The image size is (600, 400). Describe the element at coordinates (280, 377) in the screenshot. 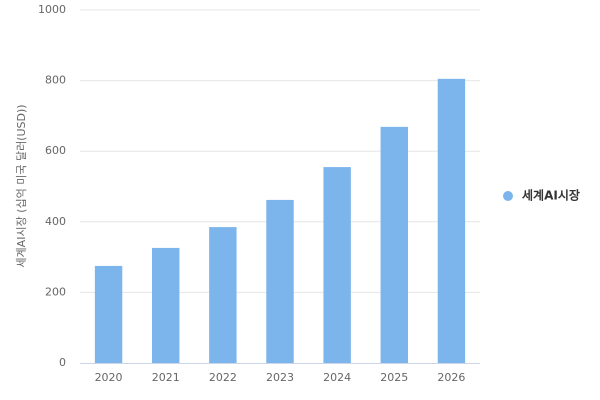

I see `x-tick-label: 2023` at that location.